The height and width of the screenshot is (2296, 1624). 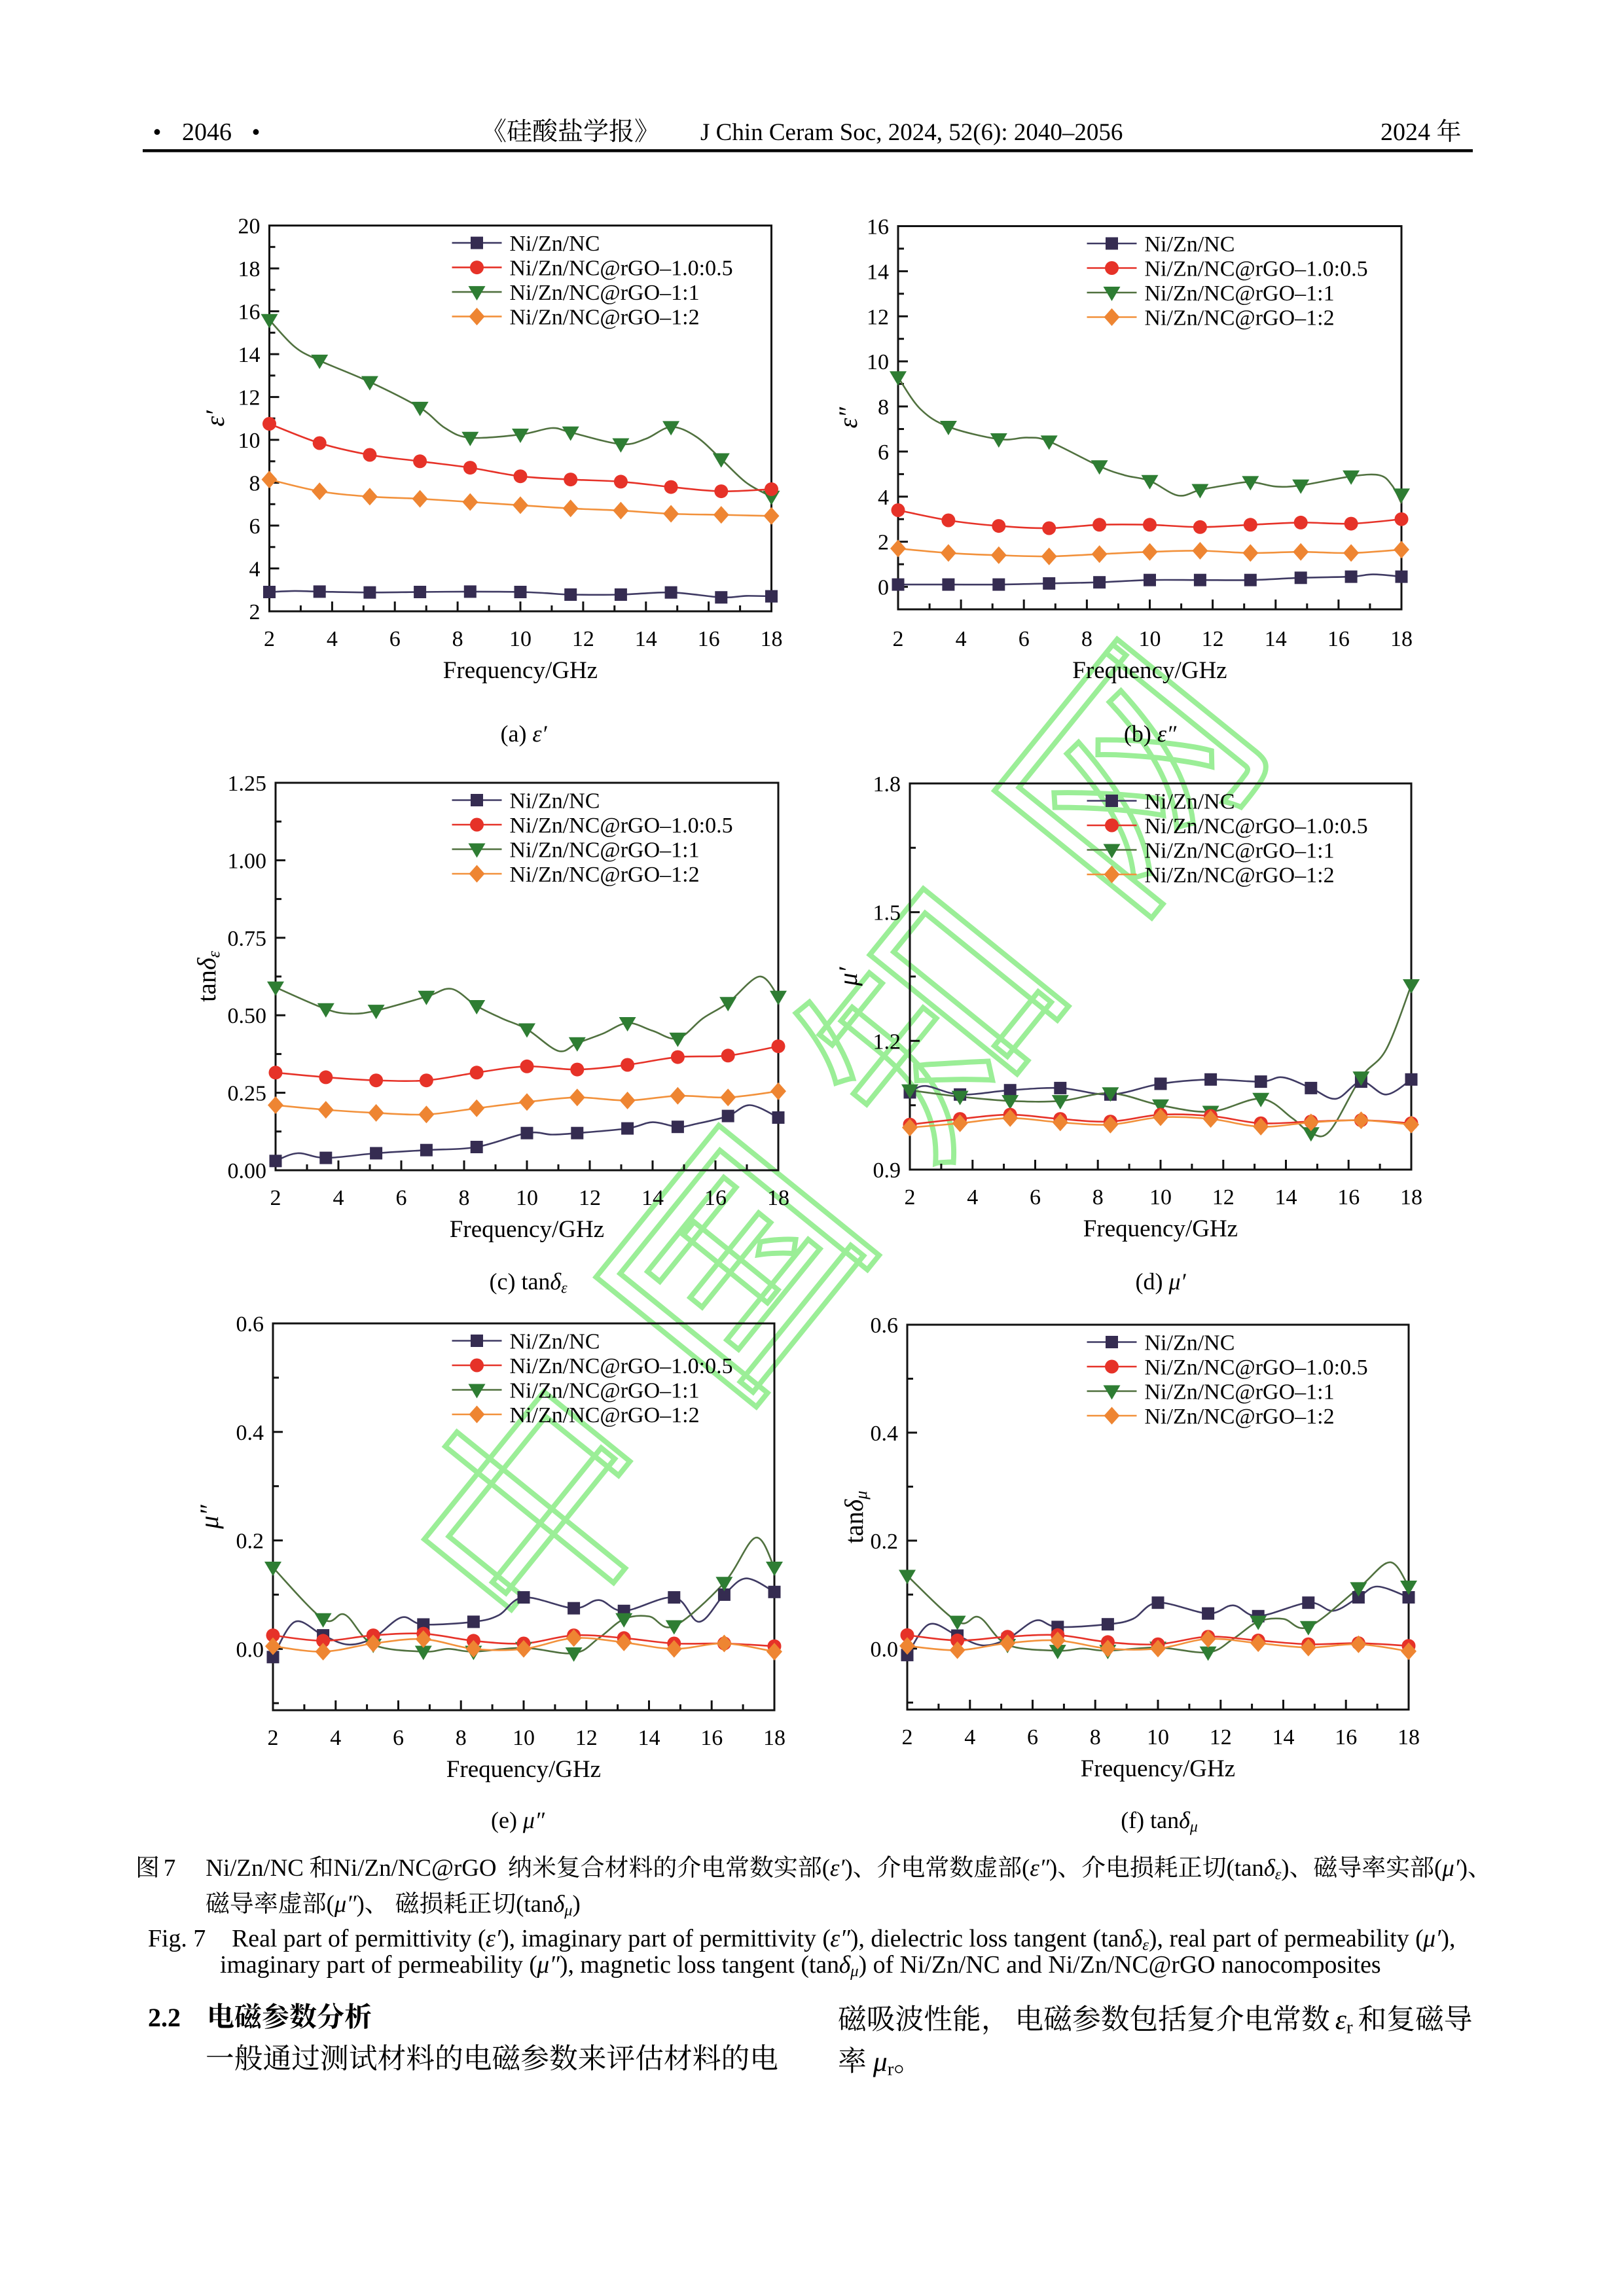 What do you see at coordinates (1150, 1820) in the screenshot?
I see `svg-text: (f) tan` at bounding box center [1150, 1820].